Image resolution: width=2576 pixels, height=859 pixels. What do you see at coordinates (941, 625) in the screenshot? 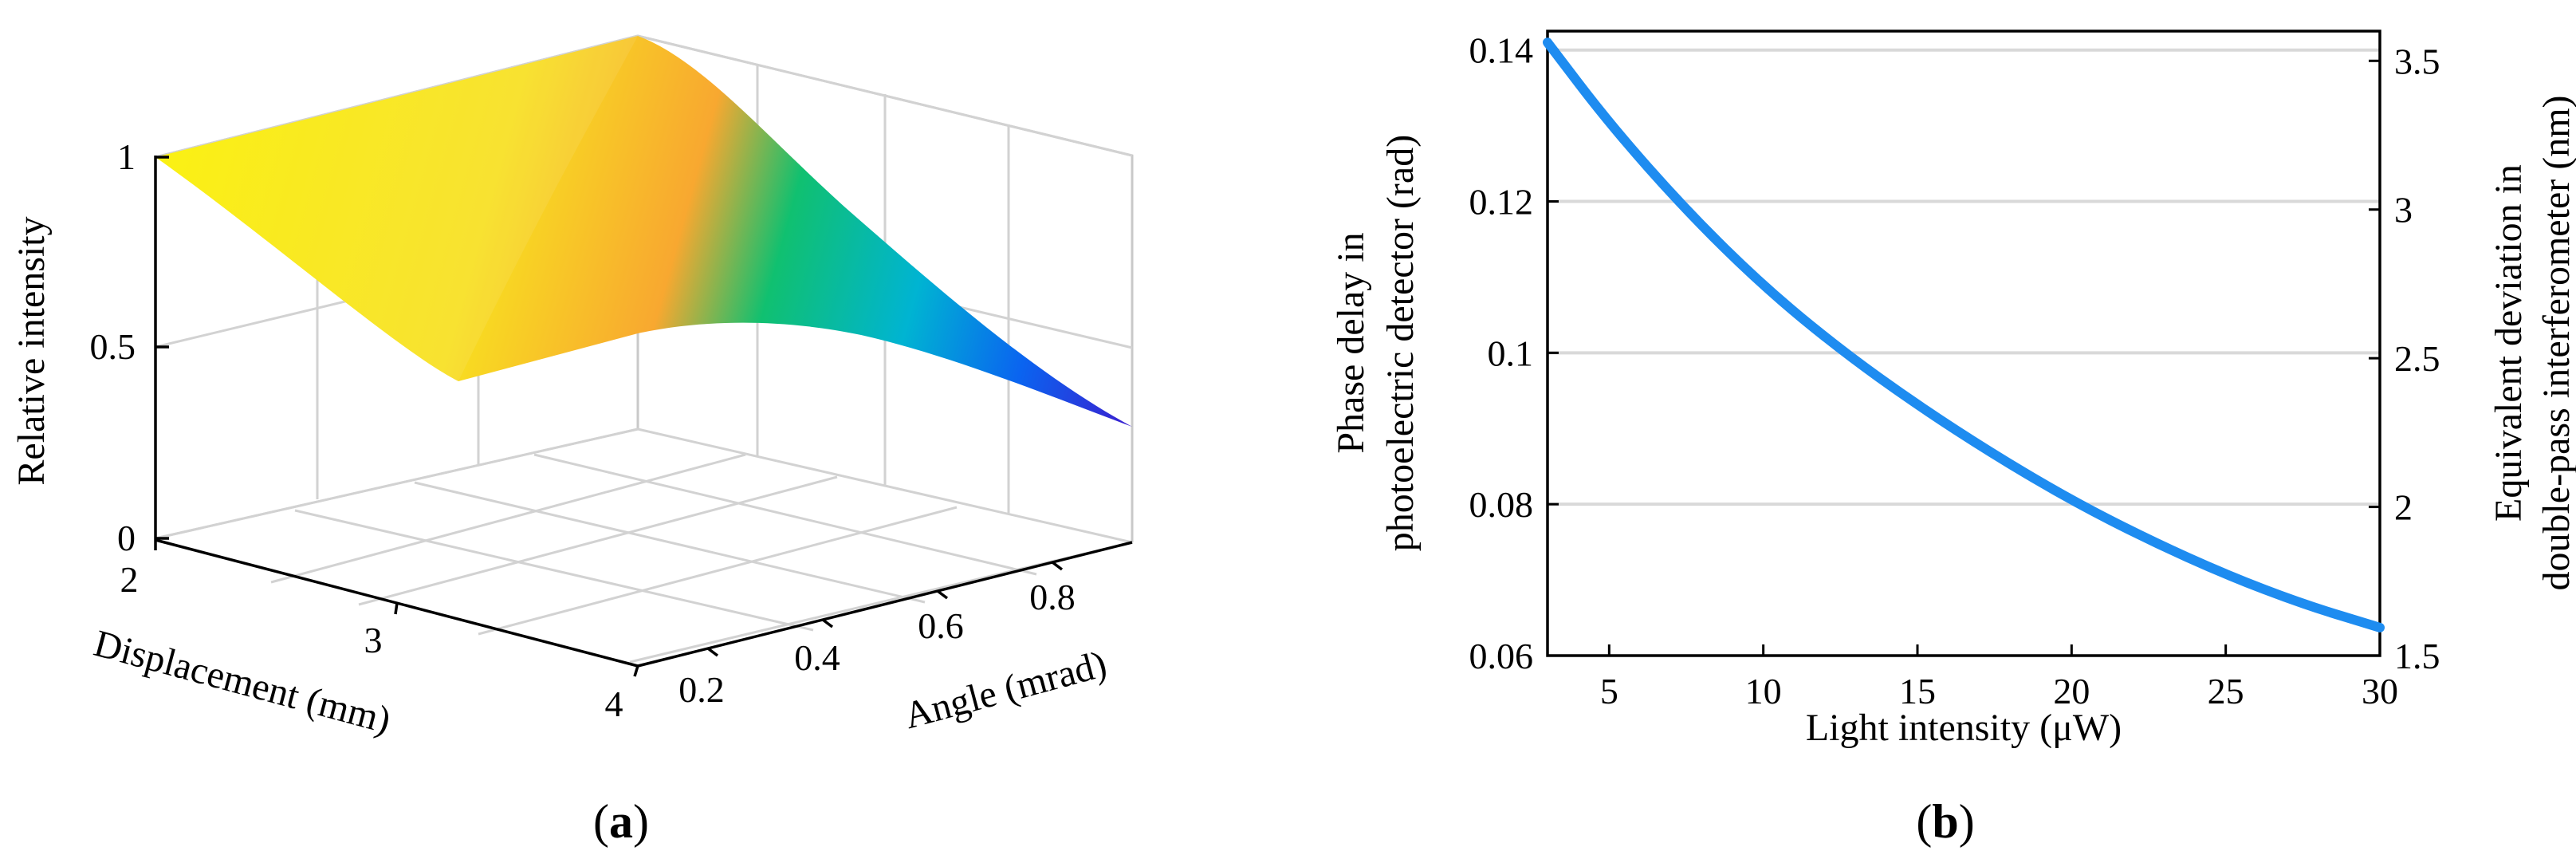
I see `y-tick-label: 0.6` at bounding box center [941, 625].